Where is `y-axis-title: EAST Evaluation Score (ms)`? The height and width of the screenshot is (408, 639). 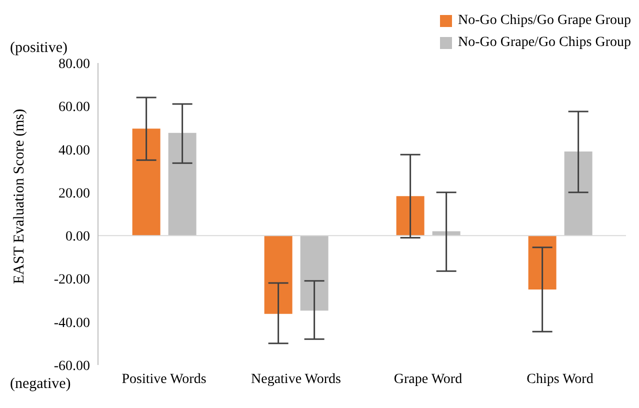 y-axis-title: EAST Evaluation Score (ms) is located at coordinates (19, 196).